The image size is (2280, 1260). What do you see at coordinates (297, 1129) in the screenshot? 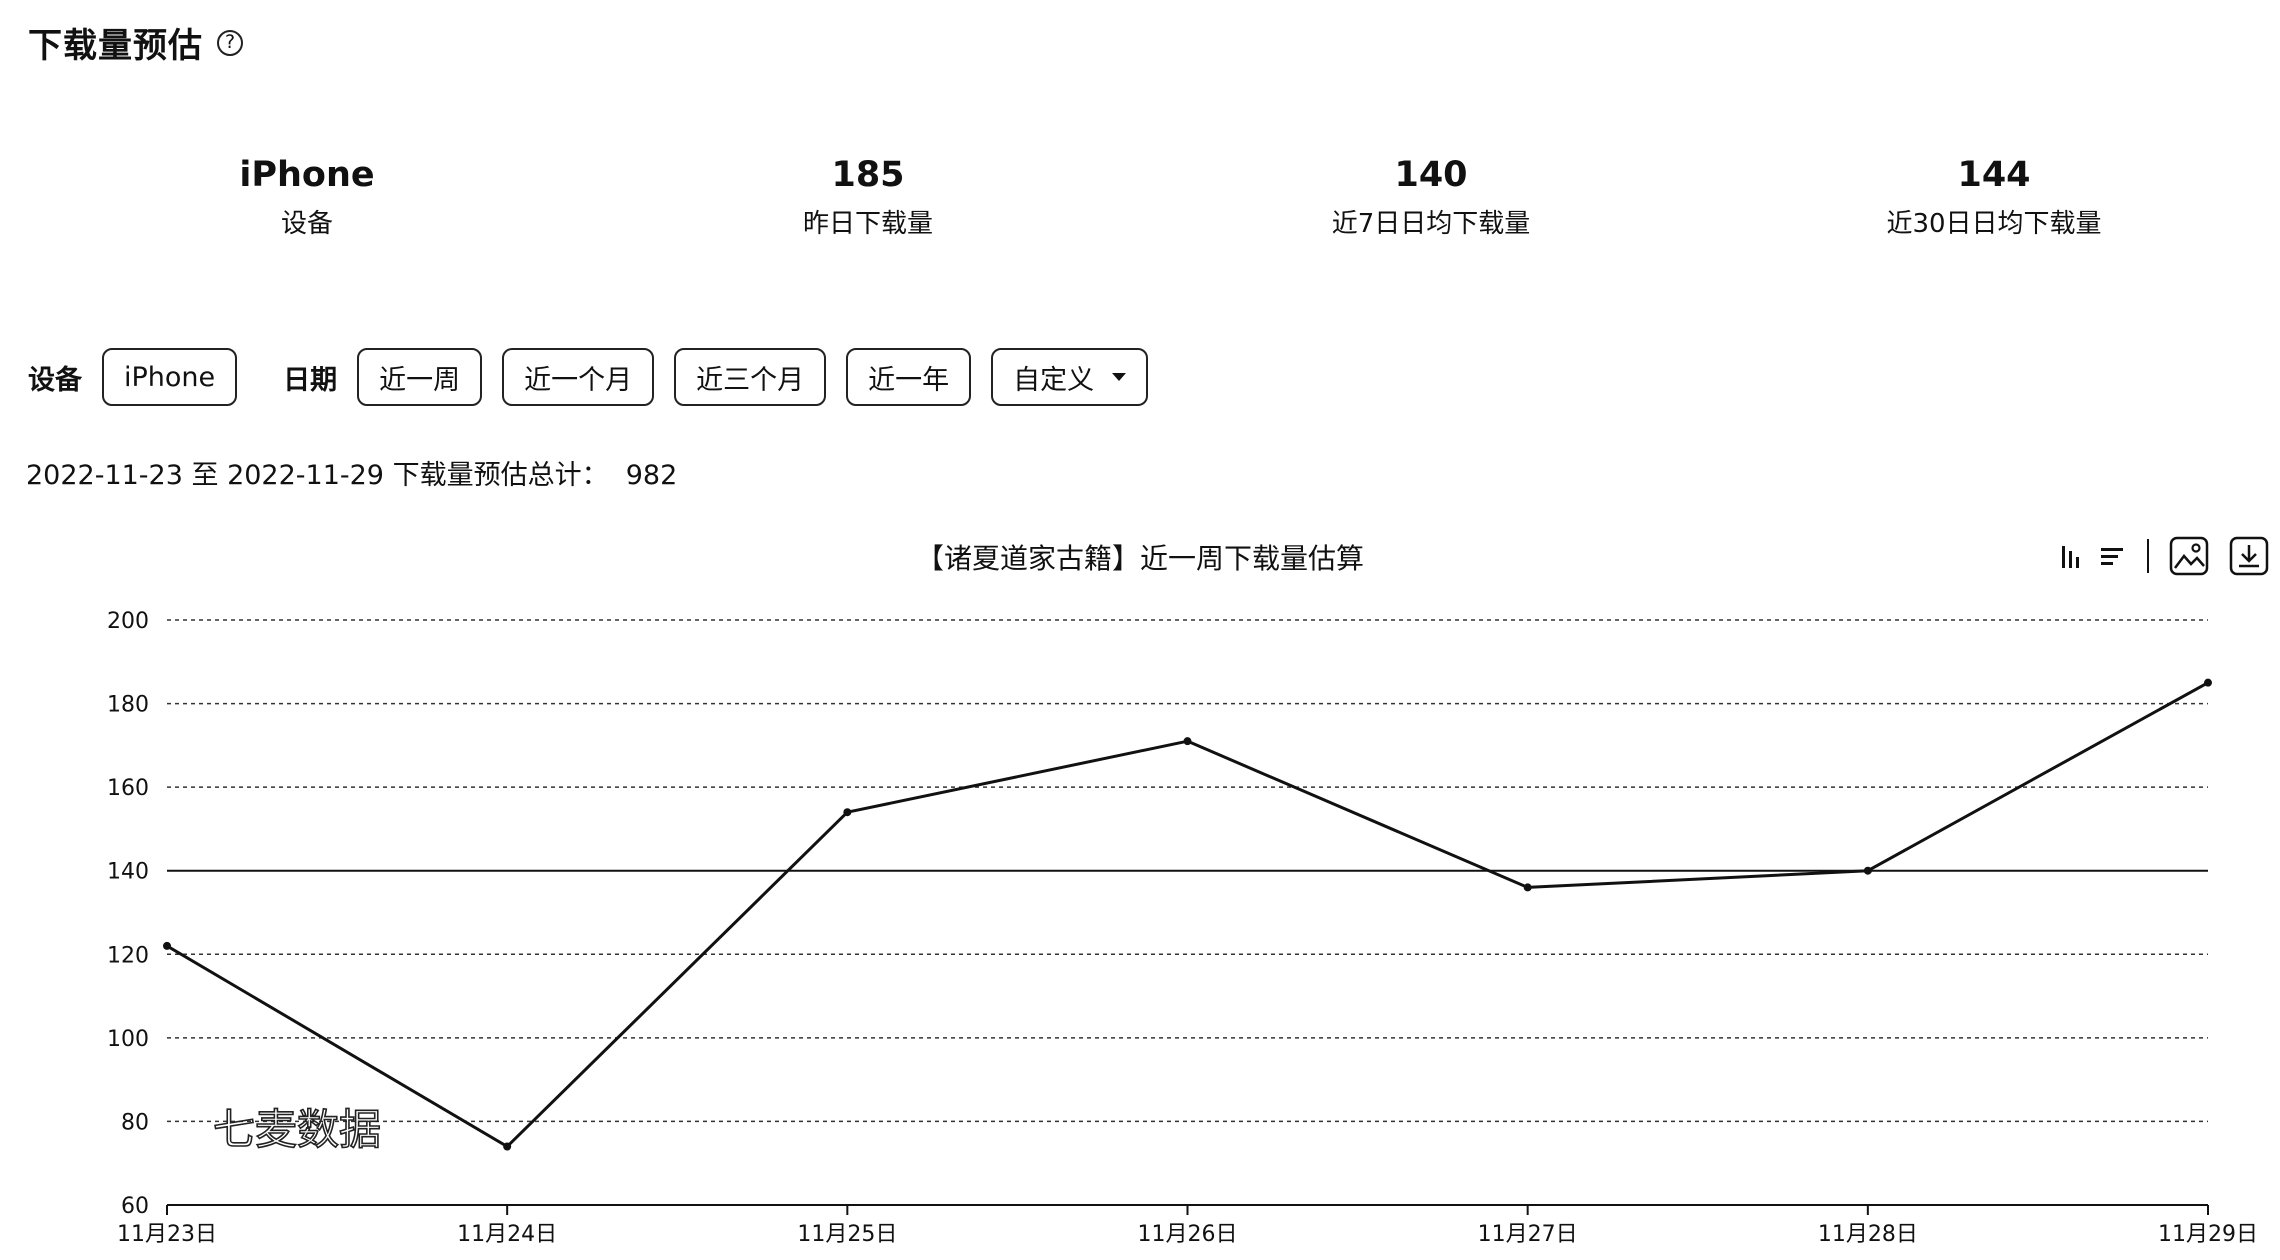
I see `watermark-text: 七麦数据` at bounding box center [297, 1129].